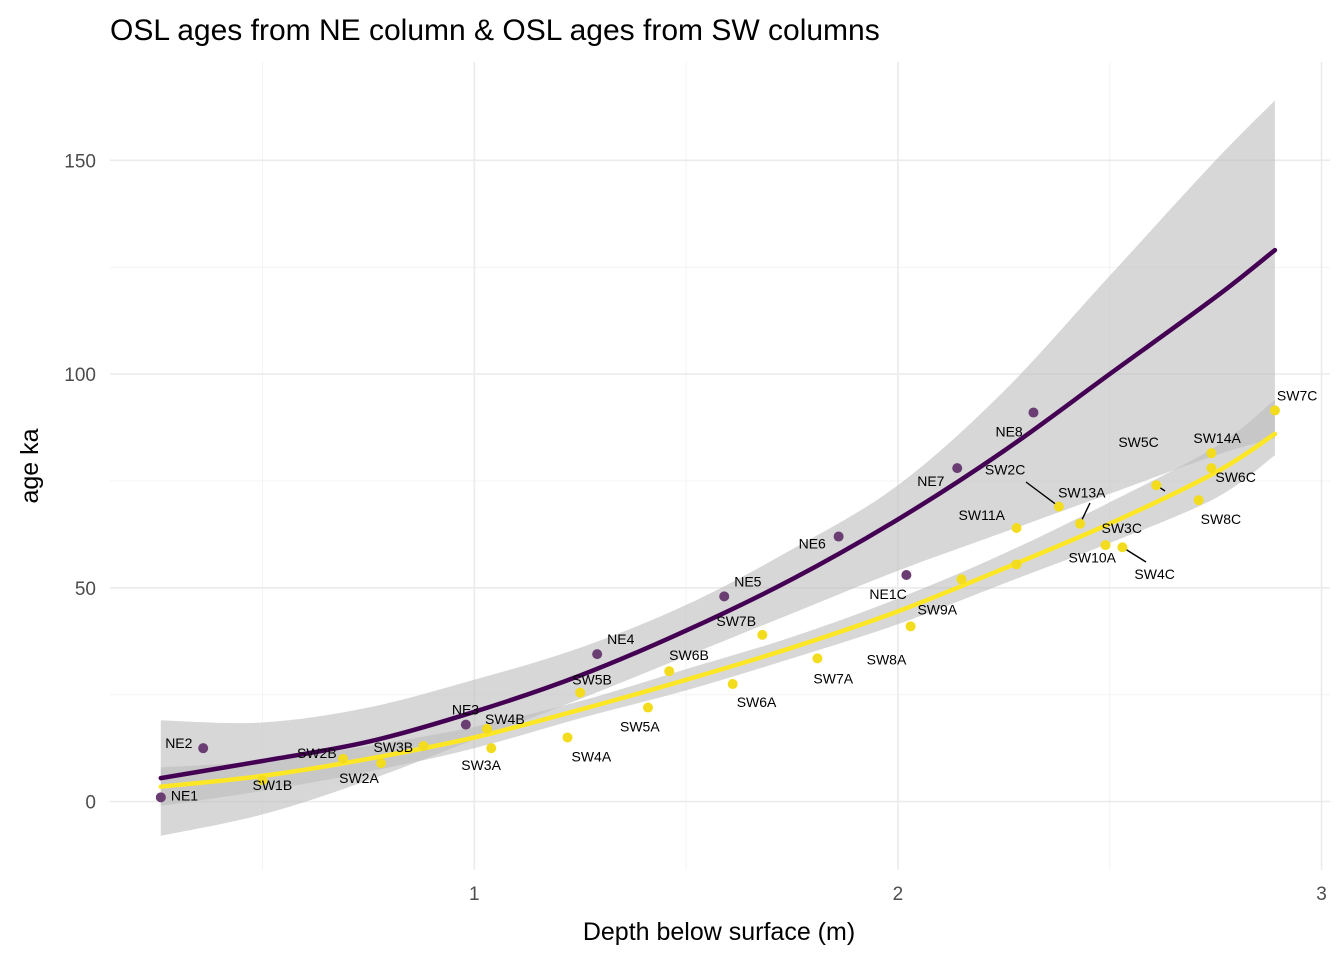 The image size is (1344, 960). What do you see at coordinates (1154, 574) in the screenshot?
I see `sw-point-label: SW4C` at bounding box center [1154, 574].